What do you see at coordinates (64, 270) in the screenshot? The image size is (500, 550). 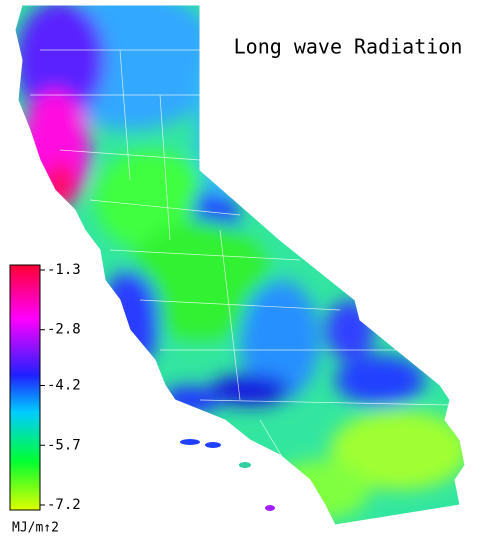 I see `colorbar-tick-label: -1.3` at bounding box center [64, 270].